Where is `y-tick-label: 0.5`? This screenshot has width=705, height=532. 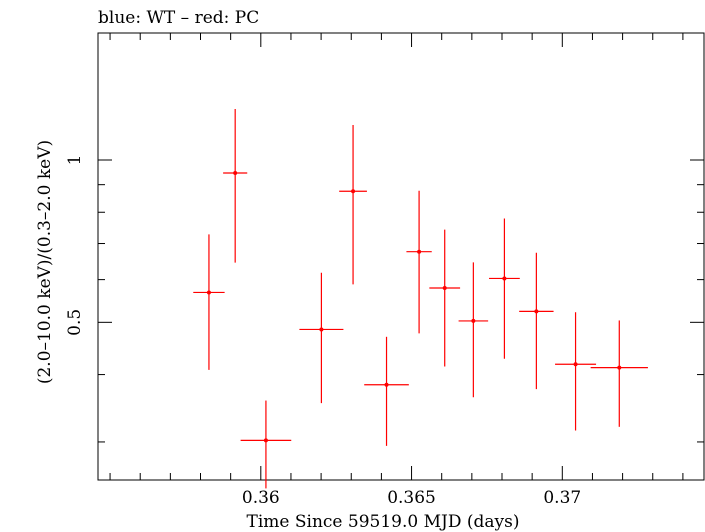
y-tick-label: 0.5 is located at coordinates (75, 322).